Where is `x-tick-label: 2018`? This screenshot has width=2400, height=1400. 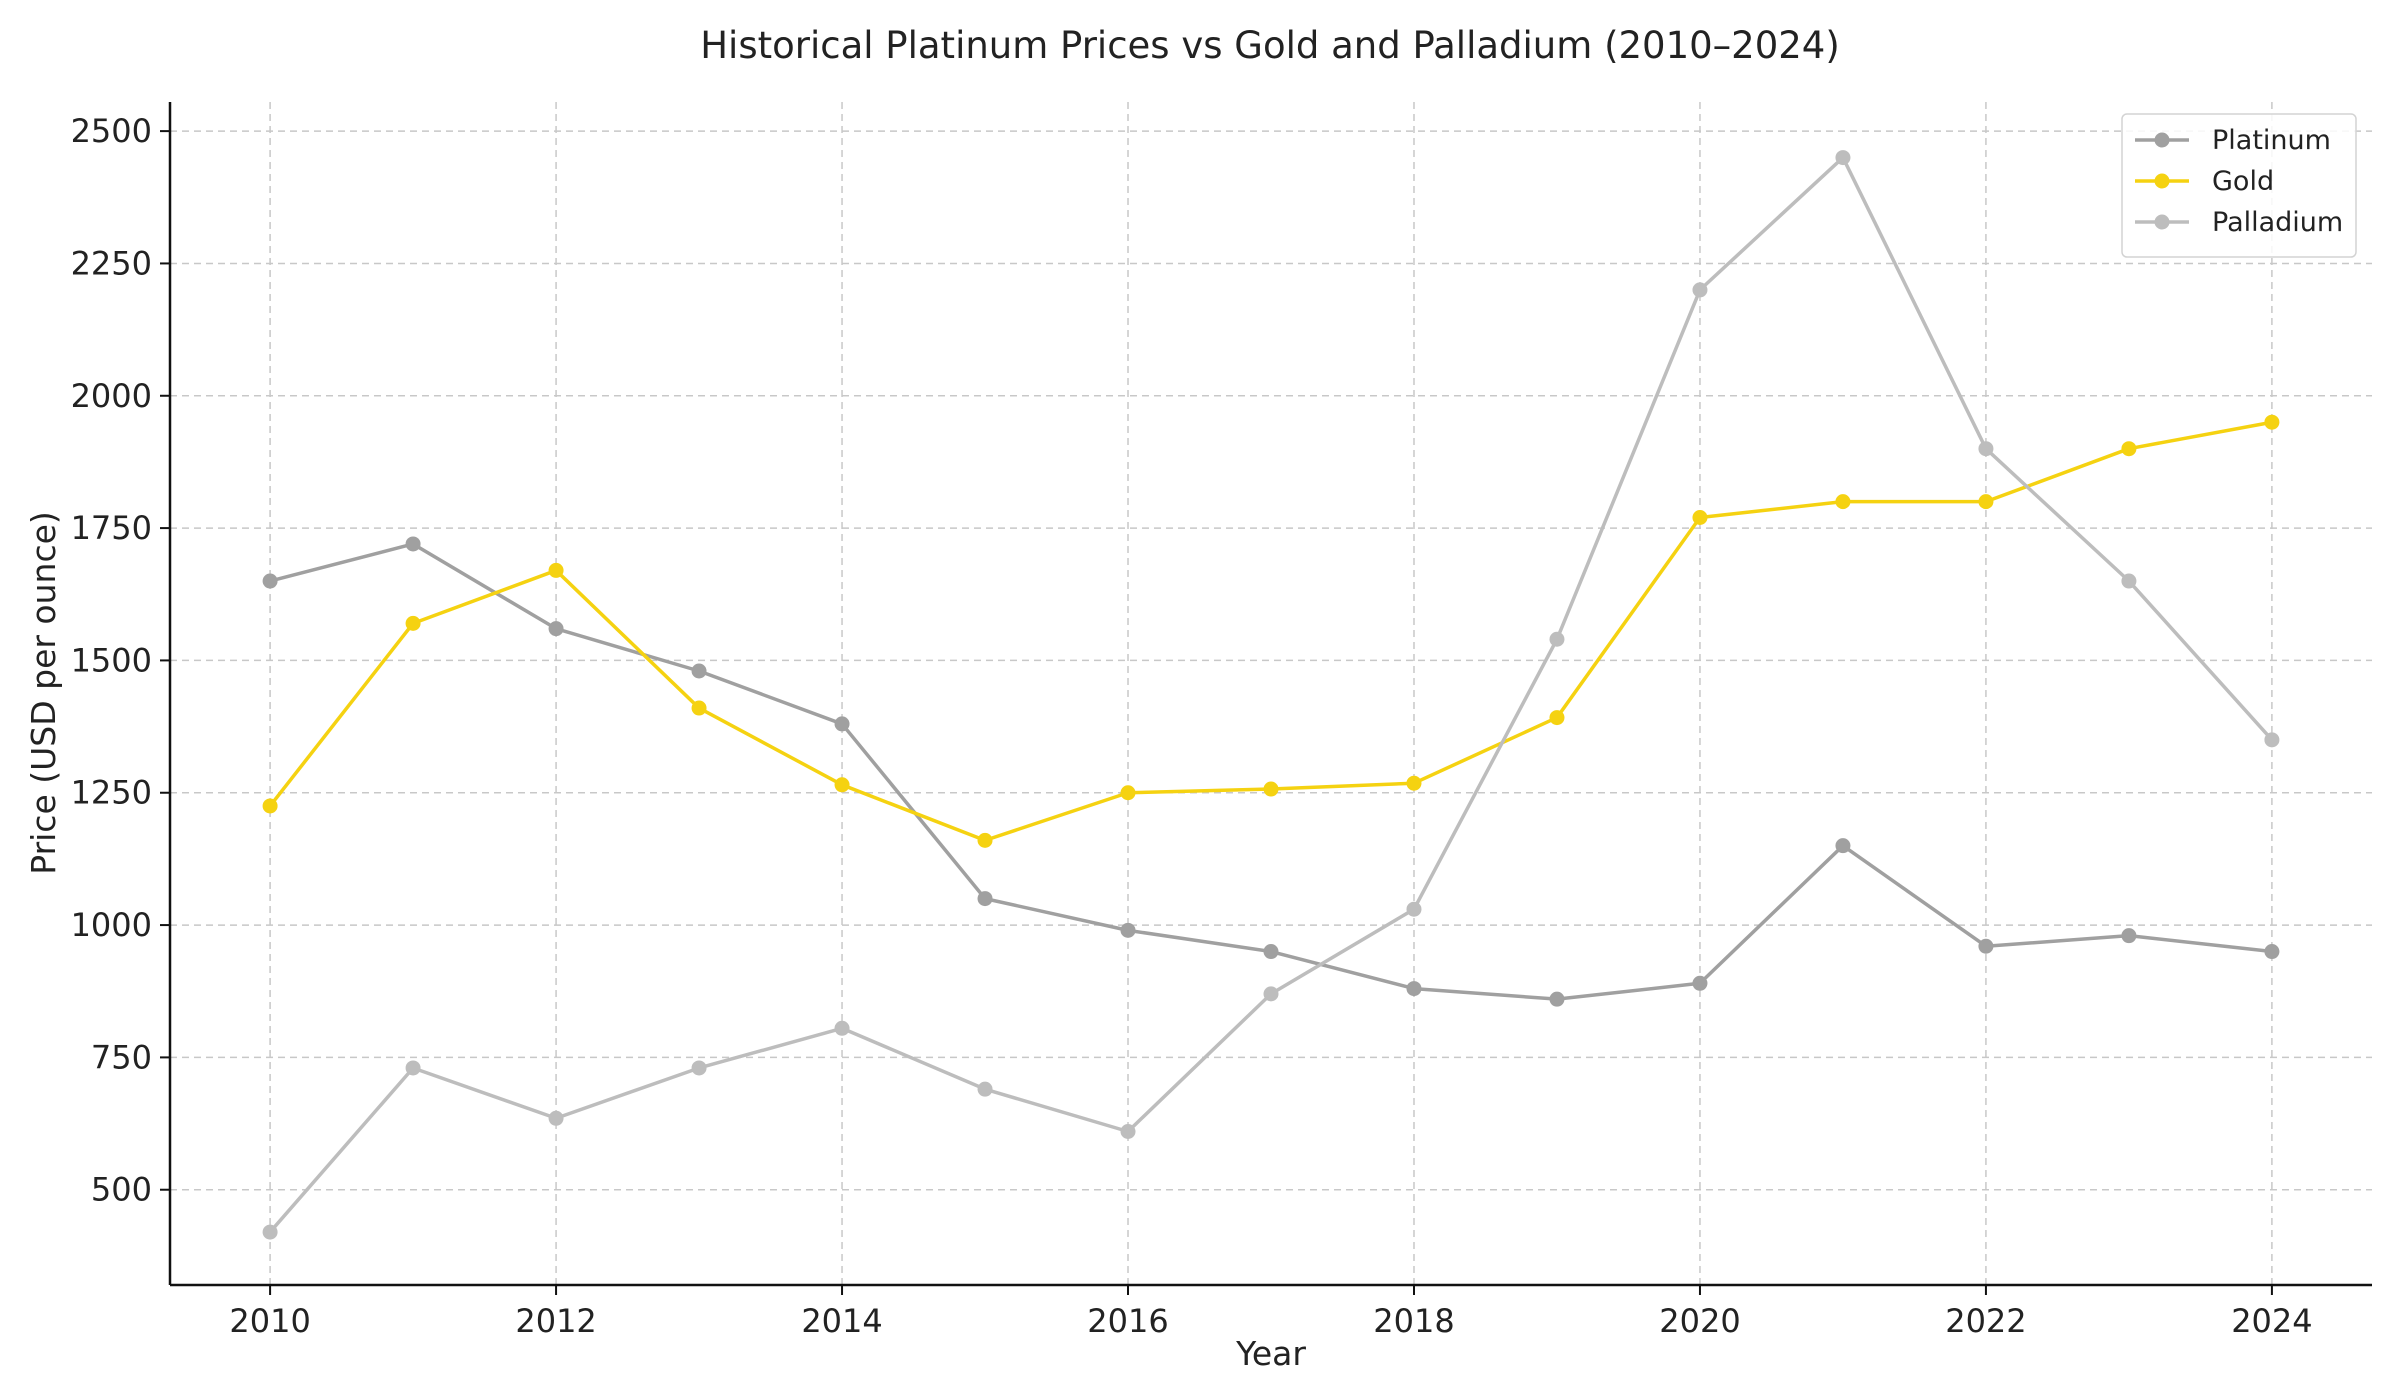
x-tick-label: 2018 is located at coordinates (1413, 1321).